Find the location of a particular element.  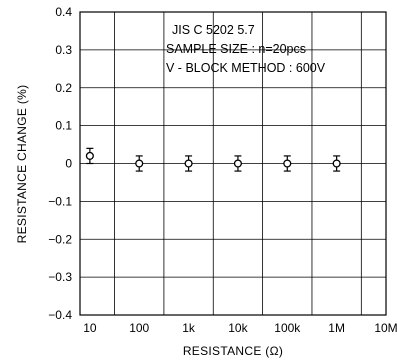

annotation-sample-size: SAMPLE SIZE : n=20pcs is located at coordinates (236, 49).